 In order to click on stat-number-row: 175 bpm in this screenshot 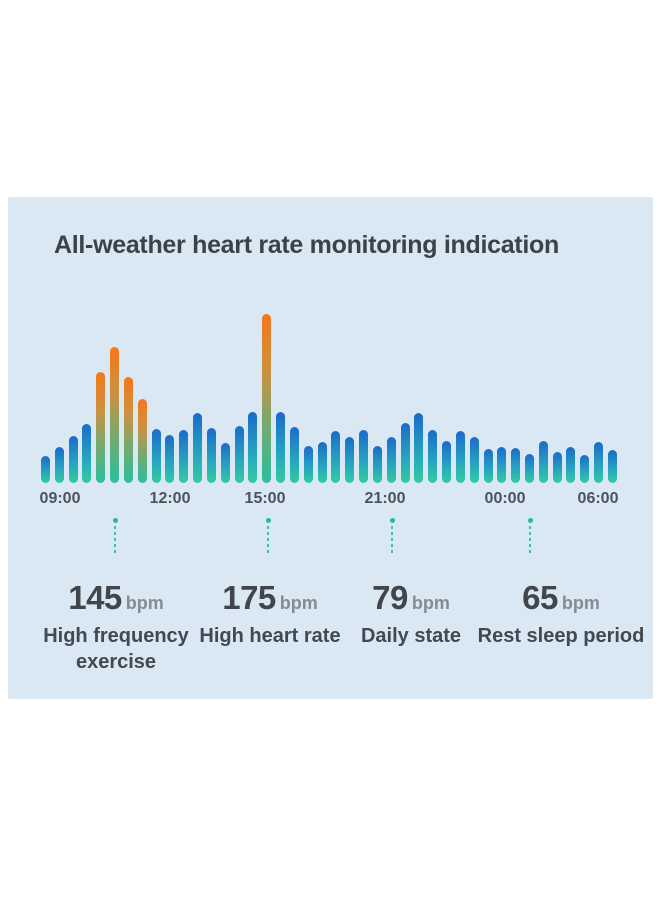, I will do `click(270, 598)`.